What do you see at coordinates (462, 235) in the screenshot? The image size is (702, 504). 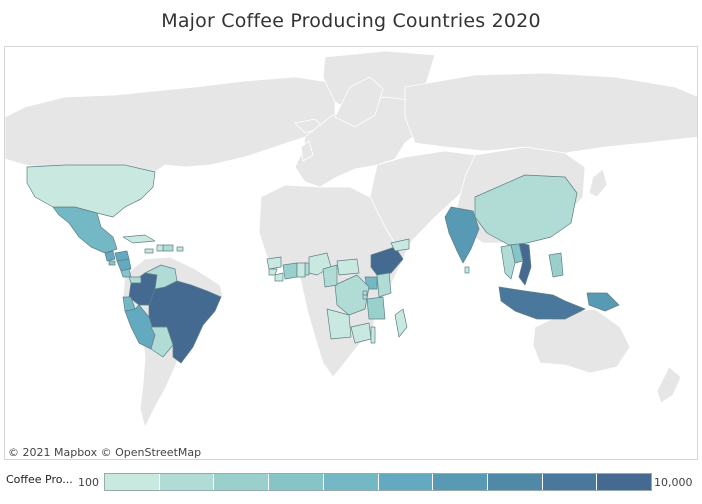 I see `country-india` at bounding box center [462, 235].